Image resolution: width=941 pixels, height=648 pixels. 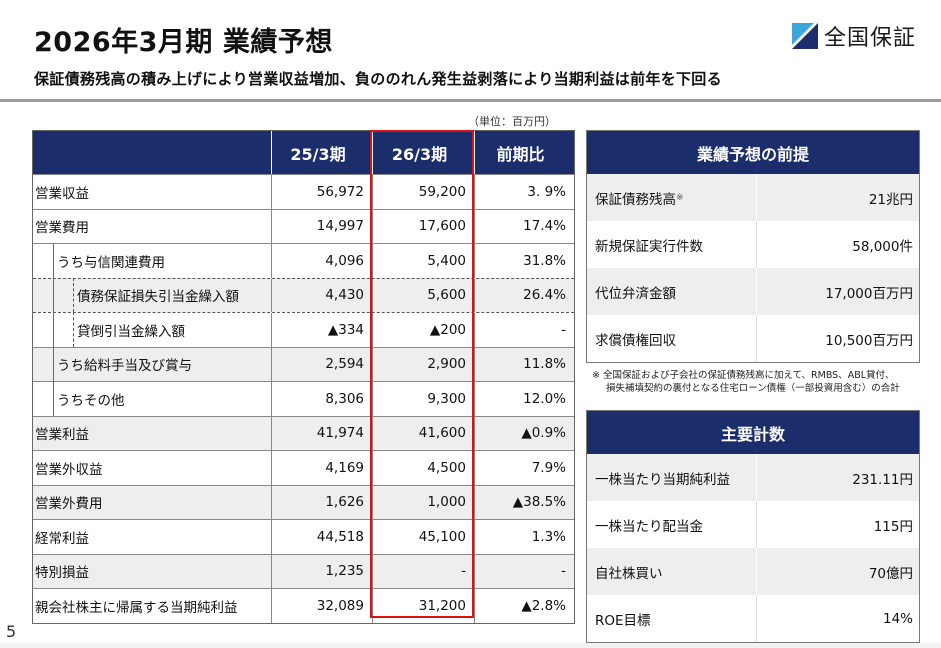 I want to click on logo-text: 全国保証, so click(x=870, y=38).